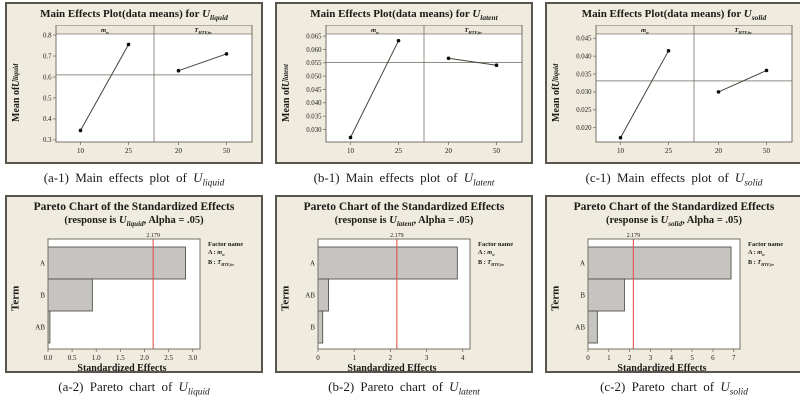  I want to click on svg-text: 3.0, so click(192, 358).